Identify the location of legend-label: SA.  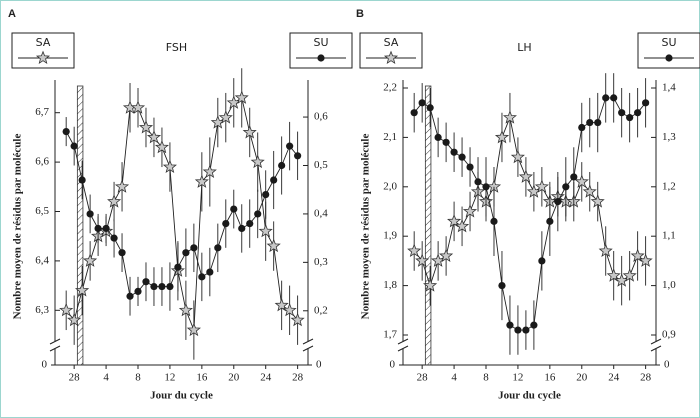
(43, 42).